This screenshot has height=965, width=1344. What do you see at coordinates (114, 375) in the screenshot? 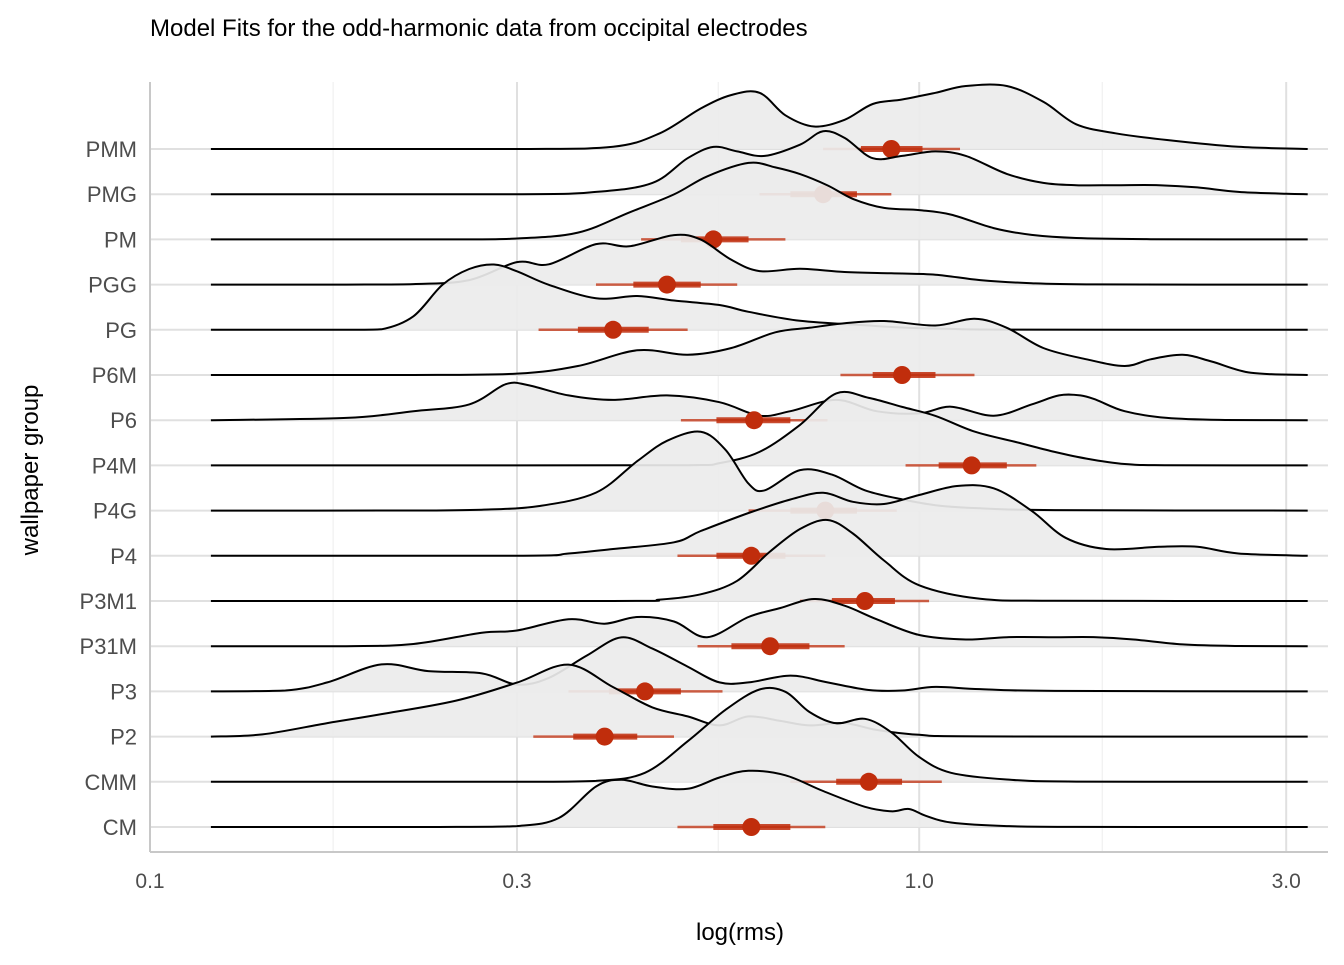
I see `y-tick-label: P6M` at bounding box center [114, 375].